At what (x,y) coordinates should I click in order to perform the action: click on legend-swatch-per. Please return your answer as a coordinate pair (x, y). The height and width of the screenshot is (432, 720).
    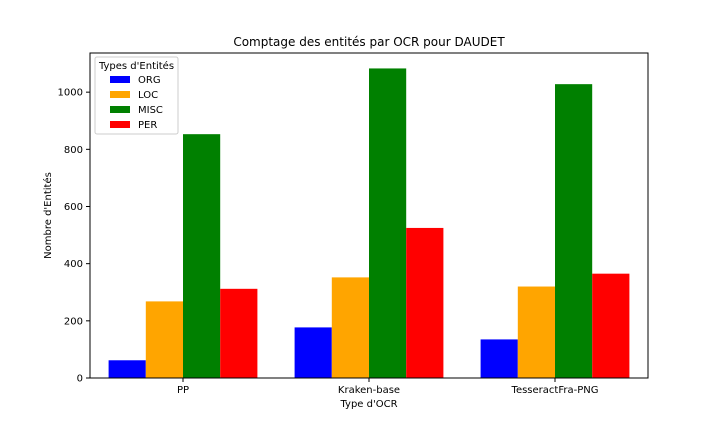
    Looking at the image, I should click on (120, 124).